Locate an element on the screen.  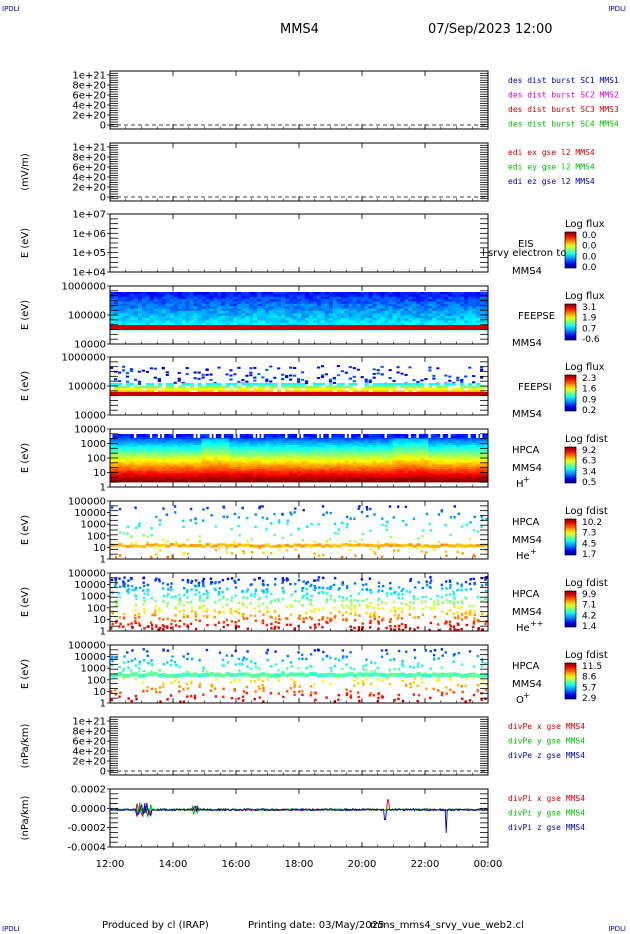
colorbar-title: Log flux is located at coordinates (585, 296).